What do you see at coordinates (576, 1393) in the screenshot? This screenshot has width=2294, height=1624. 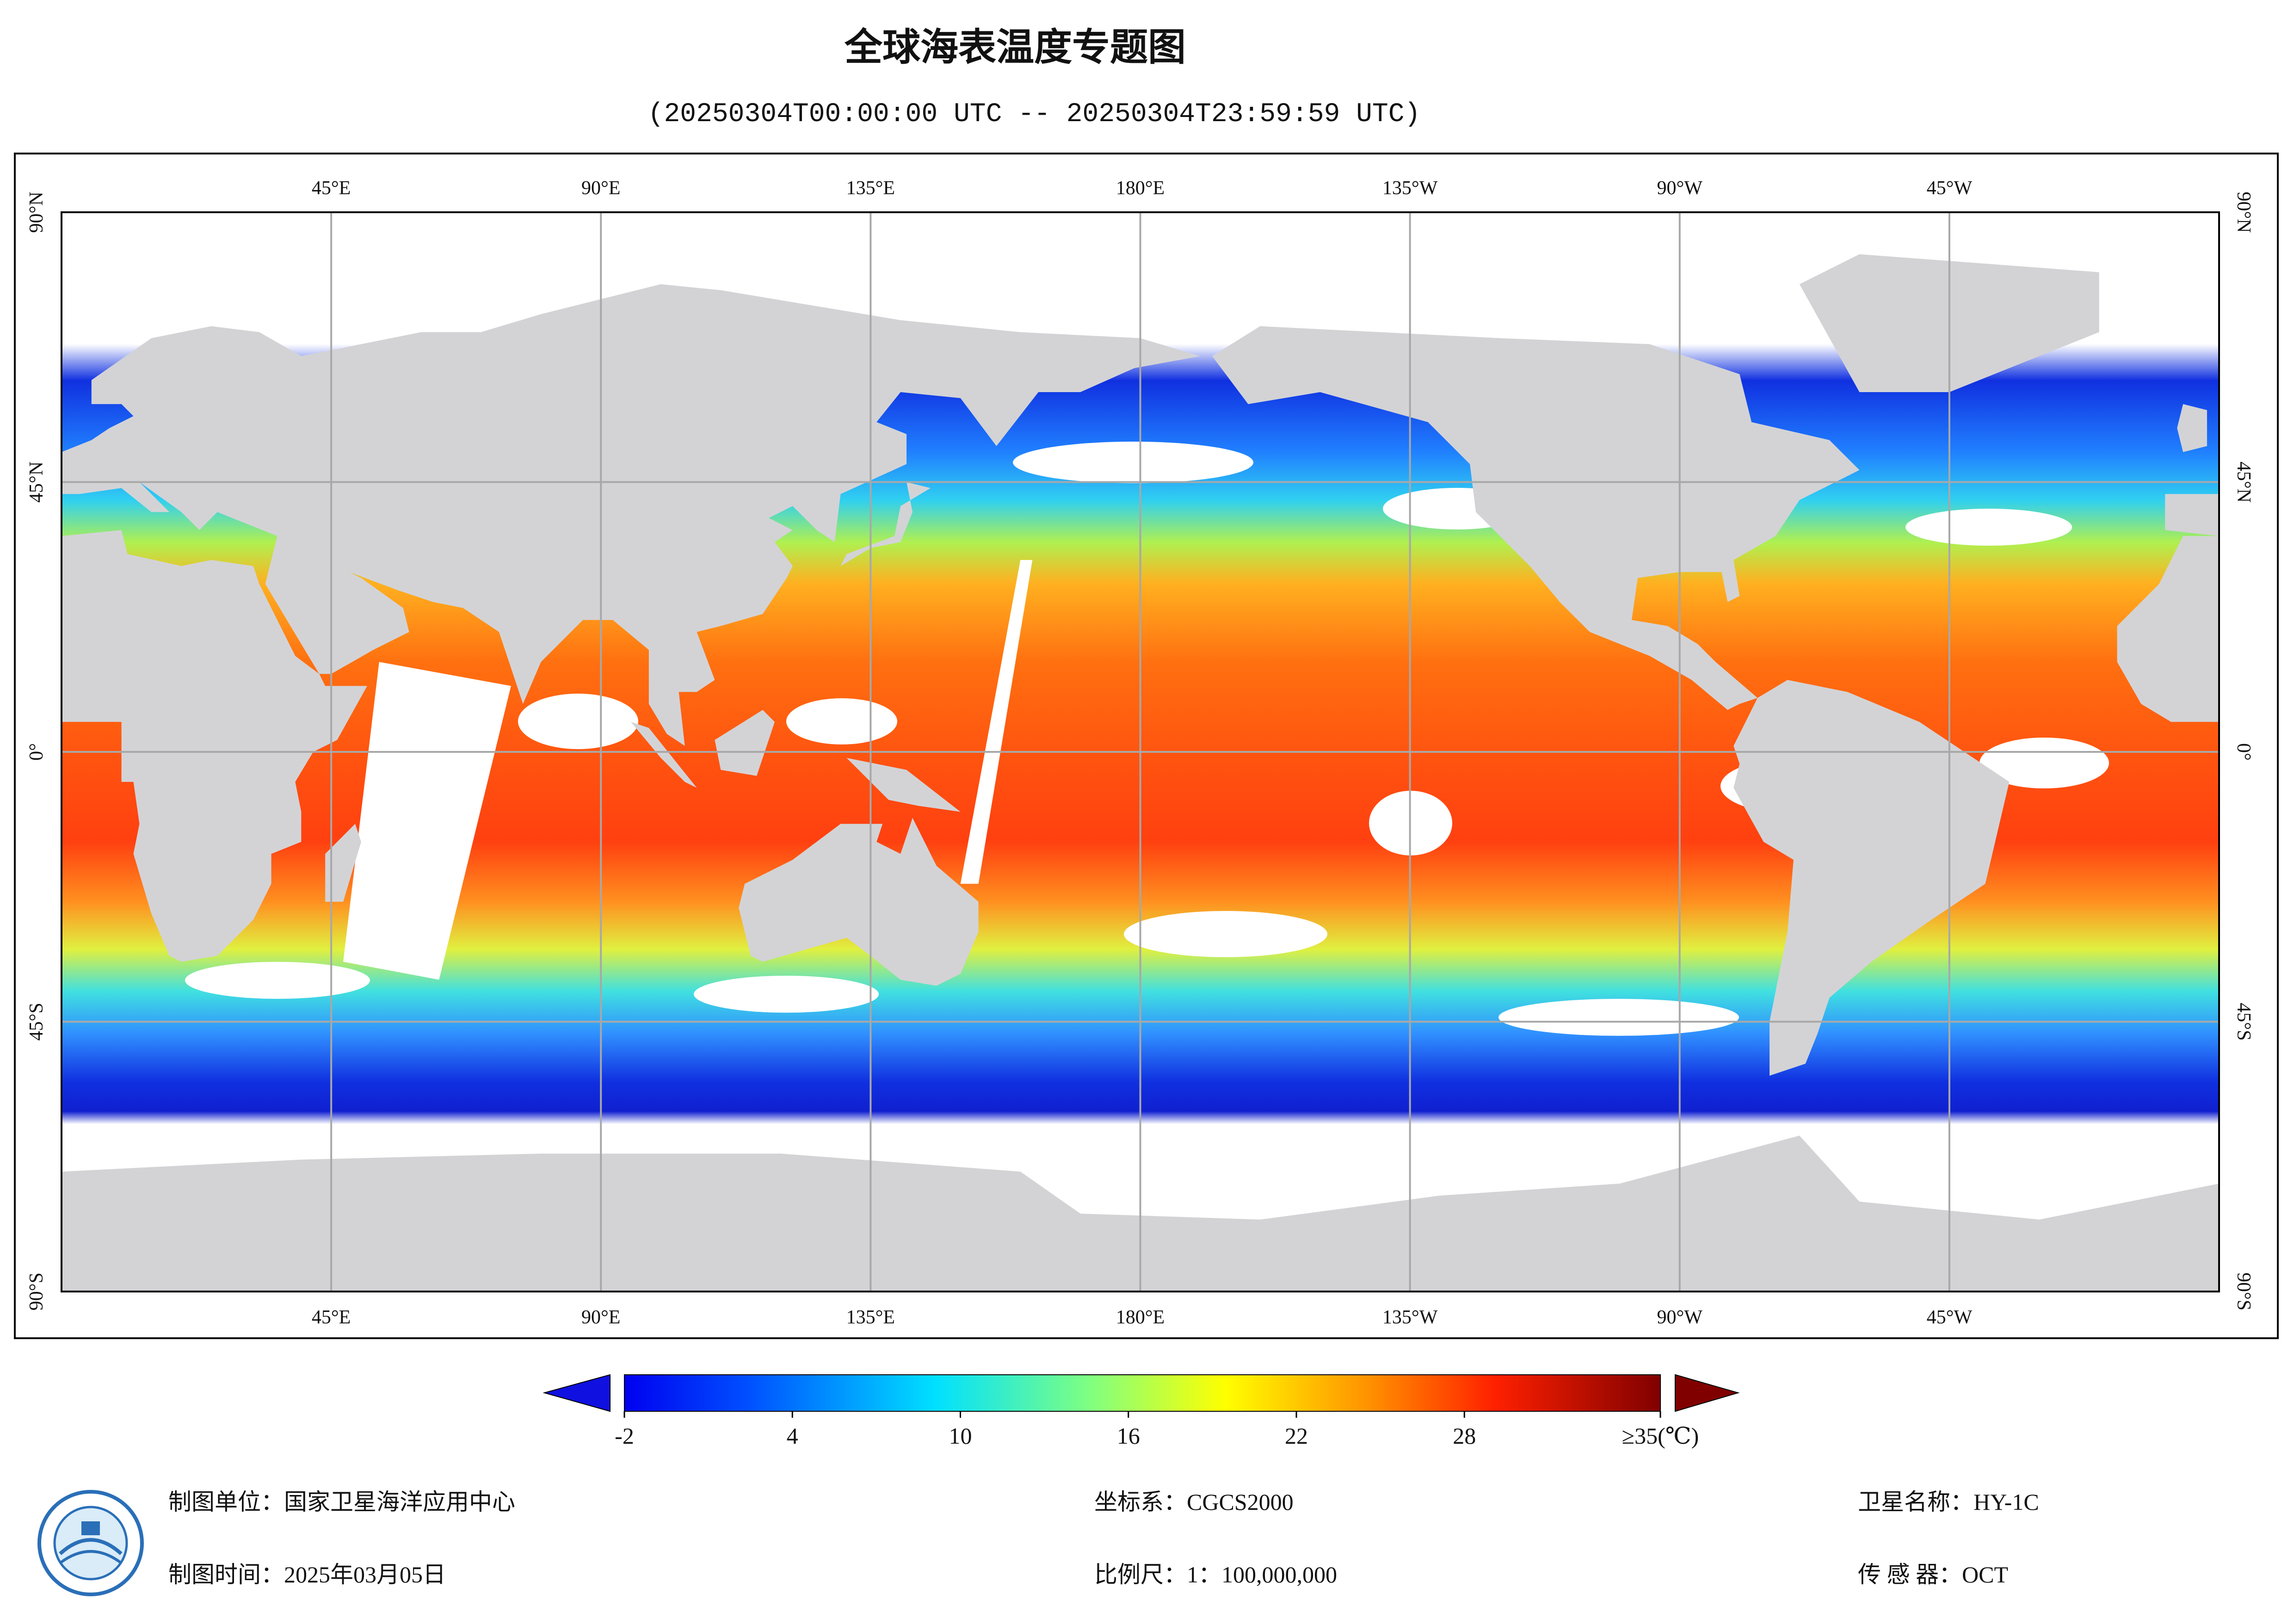 I see `colorbar-low-arrow` at bounding box center [576, 1393].